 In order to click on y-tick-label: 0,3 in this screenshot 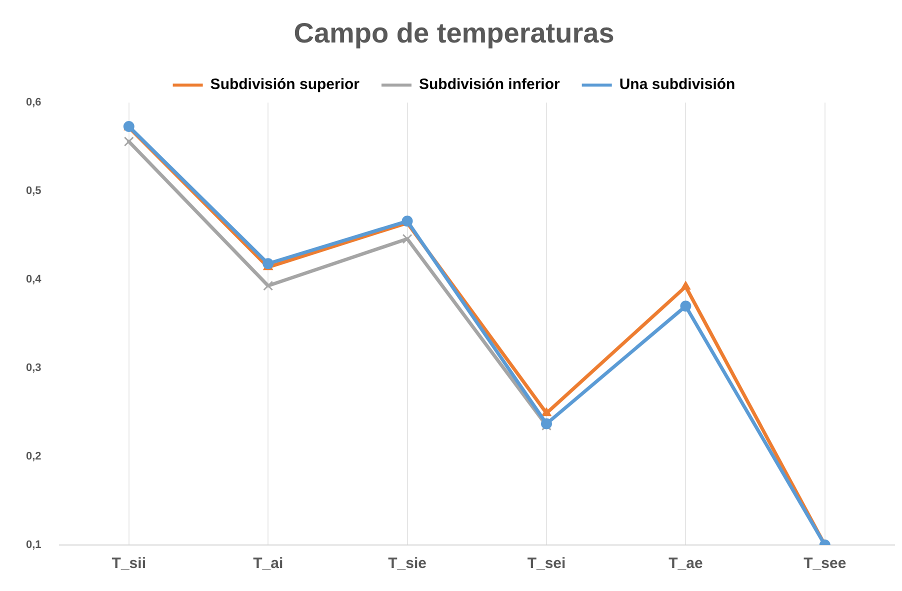, I will do `click(34, 368)`.